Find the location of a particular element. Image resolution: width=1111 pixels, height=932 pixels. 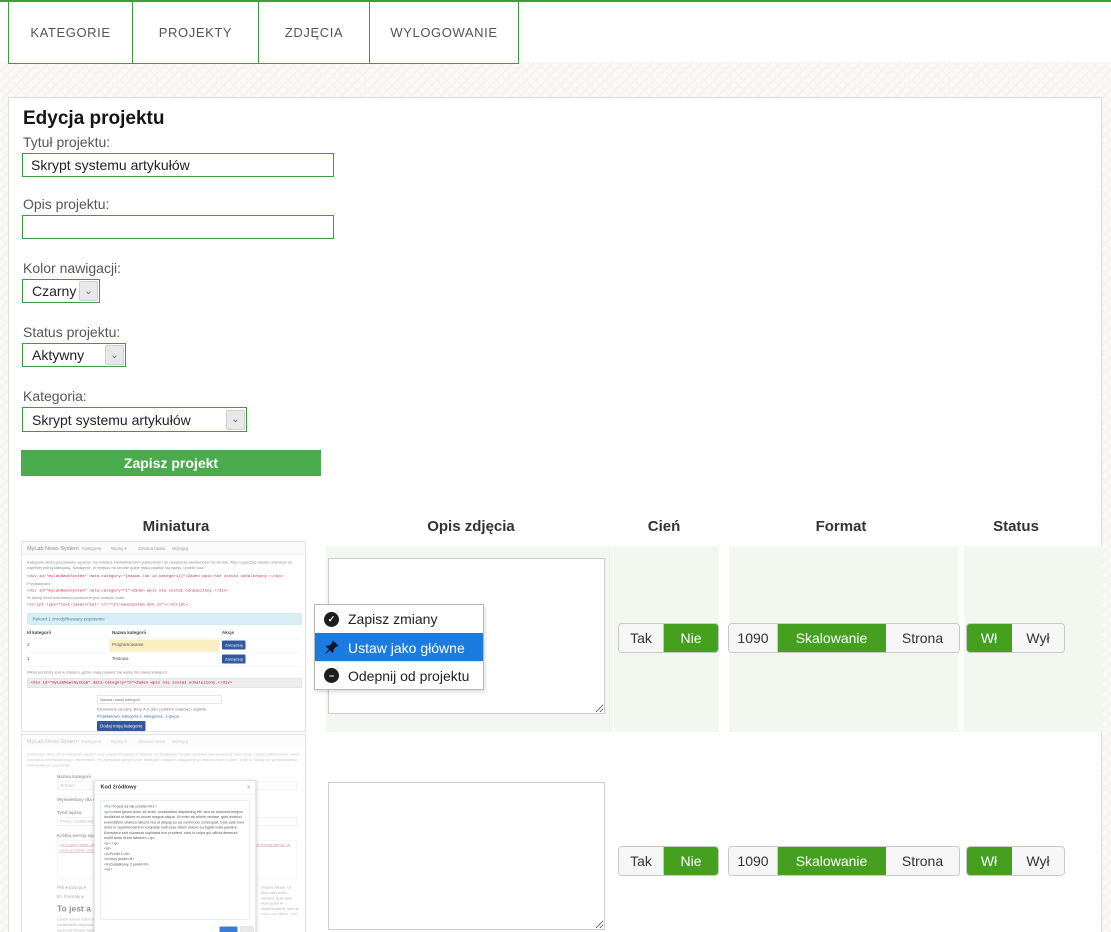

main-nav: KATEGORIE PROJEKTY ZDJĘCIA WYLOGOWANIE is located at coordinates (263, 33).